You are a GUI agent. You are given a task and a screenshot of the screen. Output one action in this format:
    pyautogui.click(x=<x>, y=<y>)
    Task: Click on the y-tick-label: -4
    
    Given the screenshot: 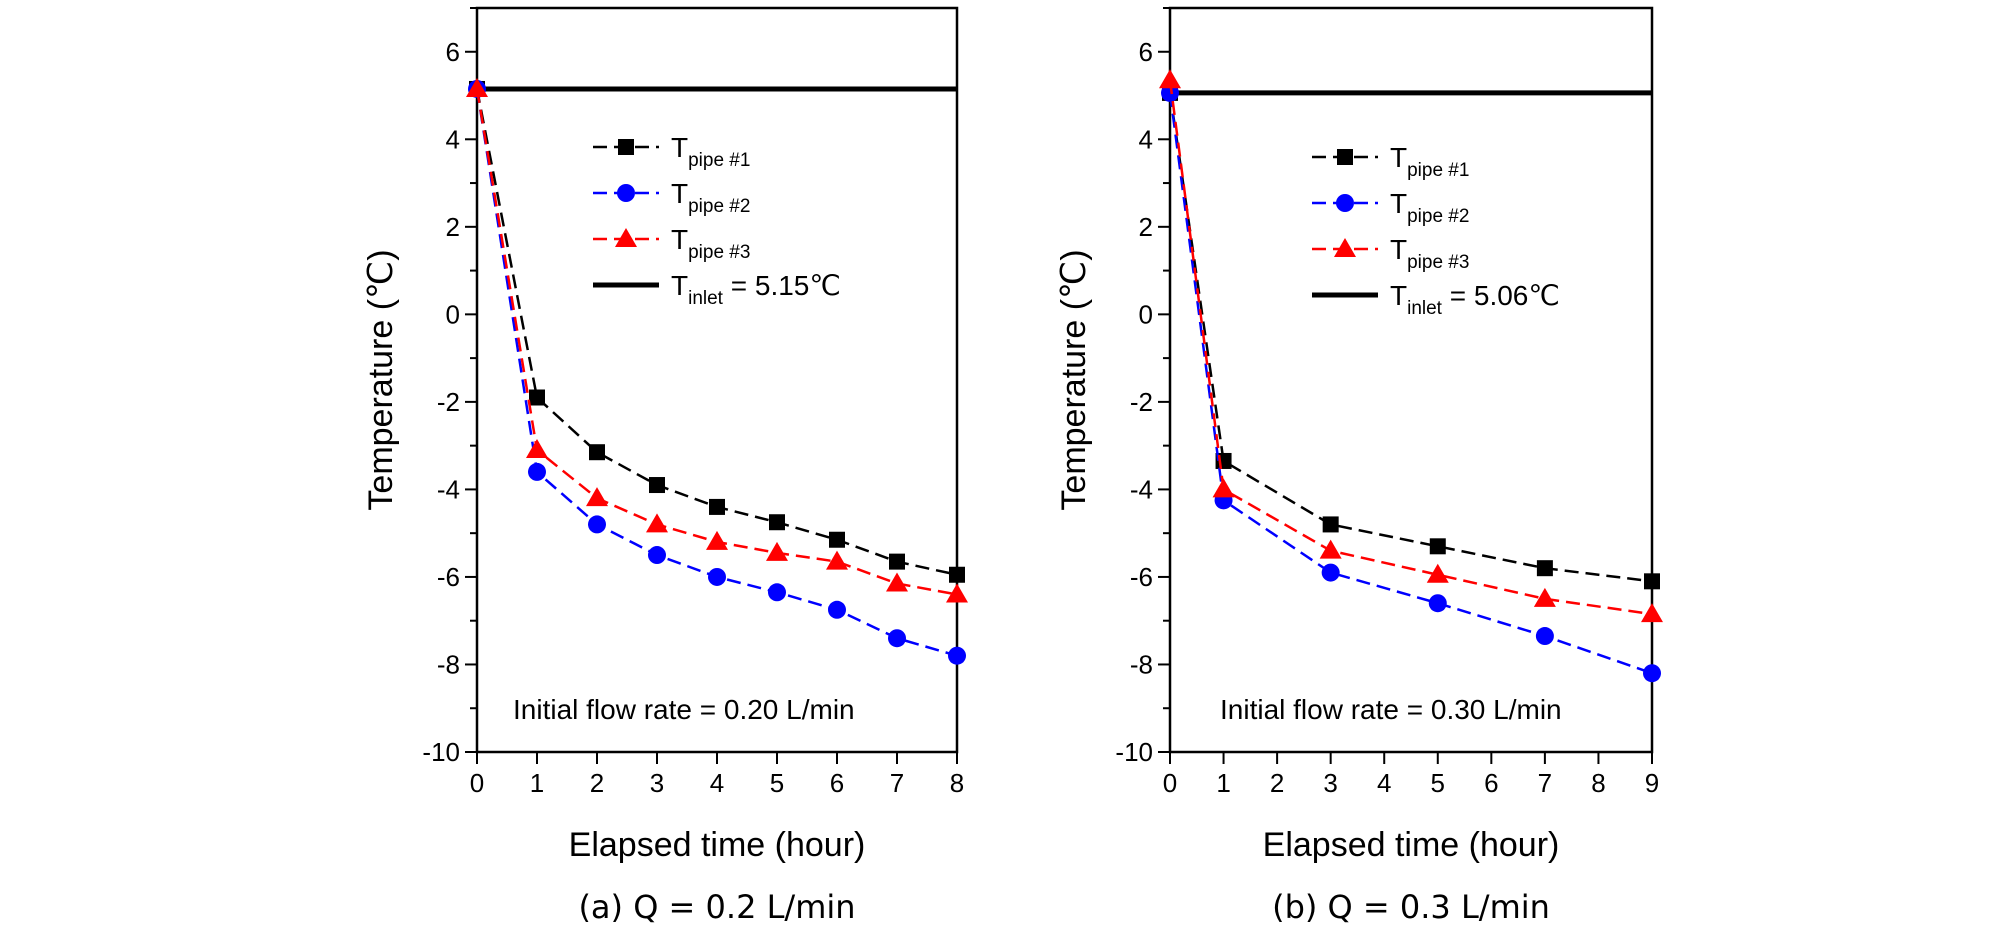 What is the action you would take?
    pyautogui.click(x=1141, y=489)
    